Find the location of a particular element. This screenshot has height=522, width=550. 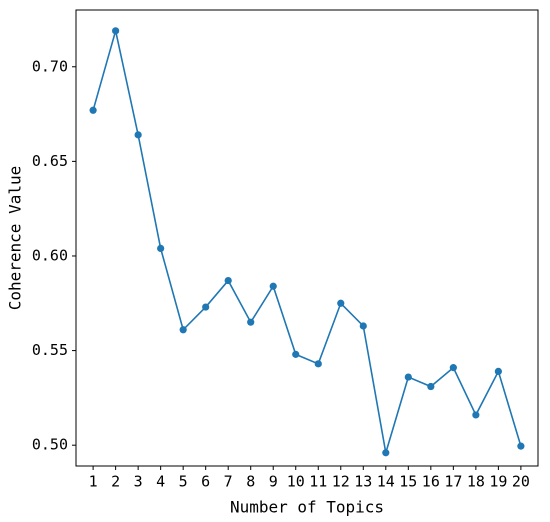

x-tick-label: 20 is located at coordinates (521, 482).